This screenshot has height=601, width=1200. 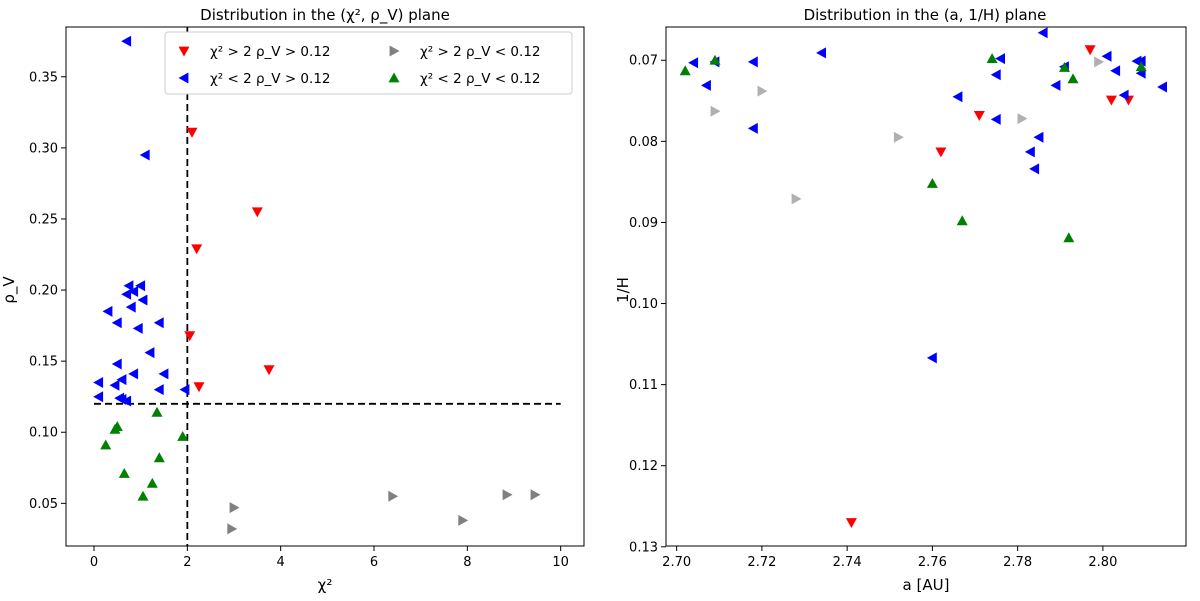 What do you see at coordinates (467, 562) in the screenshot?
I see `x-tick-label: 8` at bounding box center [467, 562].